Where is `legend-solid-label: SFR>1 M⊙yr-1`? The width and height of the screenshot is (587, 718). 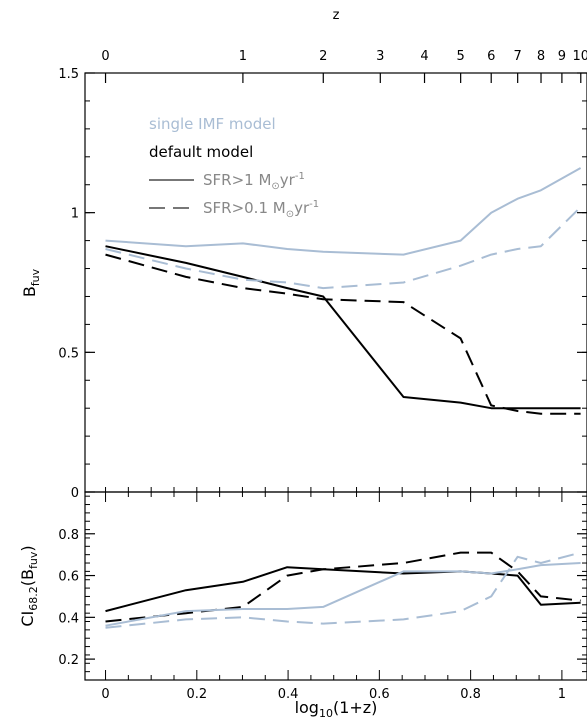
legend-solid-label: SFR>1 M⊙yr-1 is located at coordinates (254, 181).